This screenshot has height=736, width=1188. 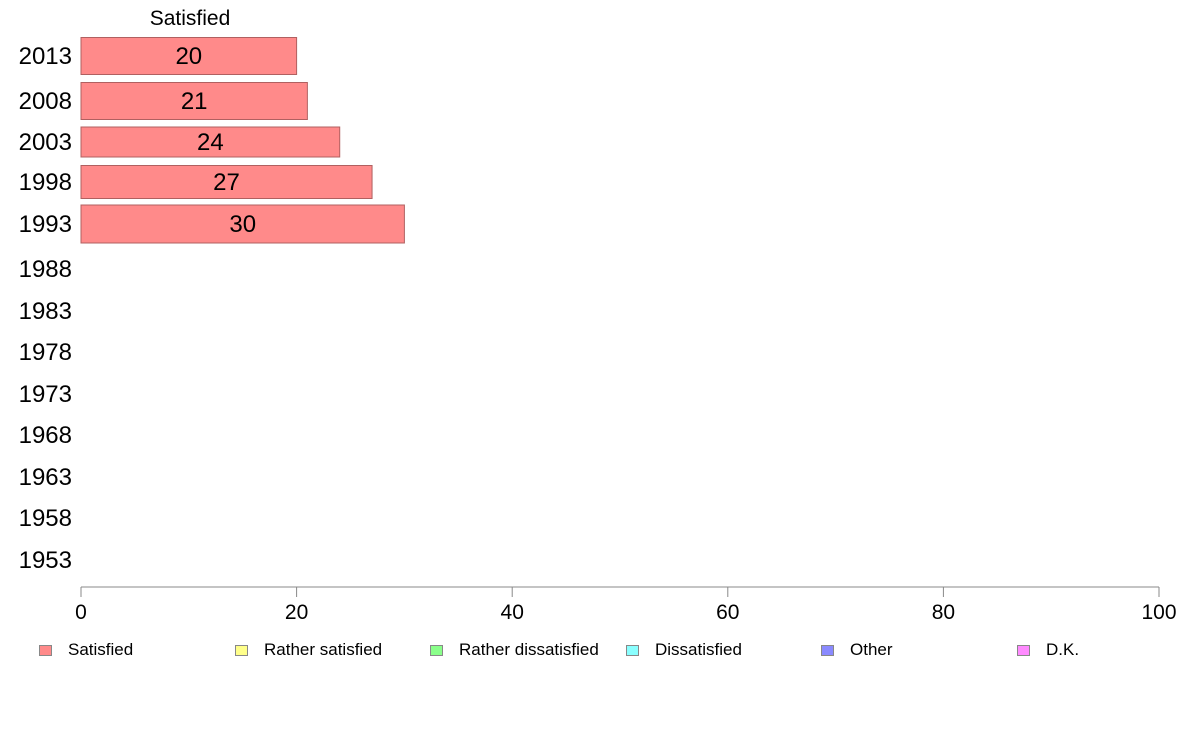 I want to click on y-tick-label: 1968, so click(x=45, y=435).